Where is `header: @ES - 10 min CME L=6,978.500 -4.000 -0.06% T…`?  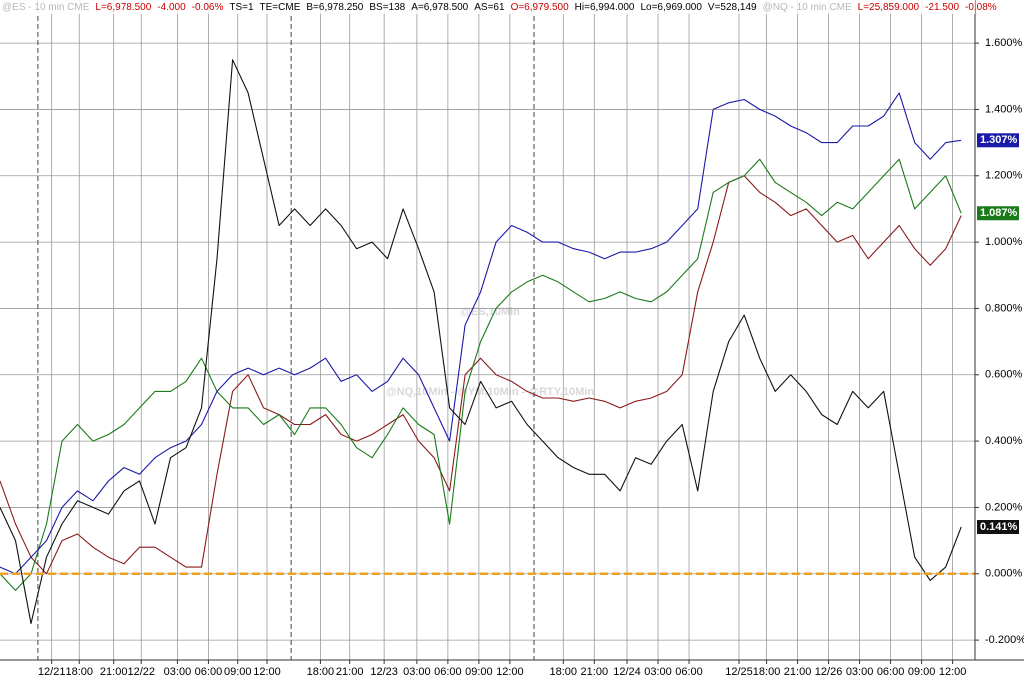 header: @ES - 10 min CME L=6,978.500 -4.000 -0.06% T… is located at coordinates (499, 7).